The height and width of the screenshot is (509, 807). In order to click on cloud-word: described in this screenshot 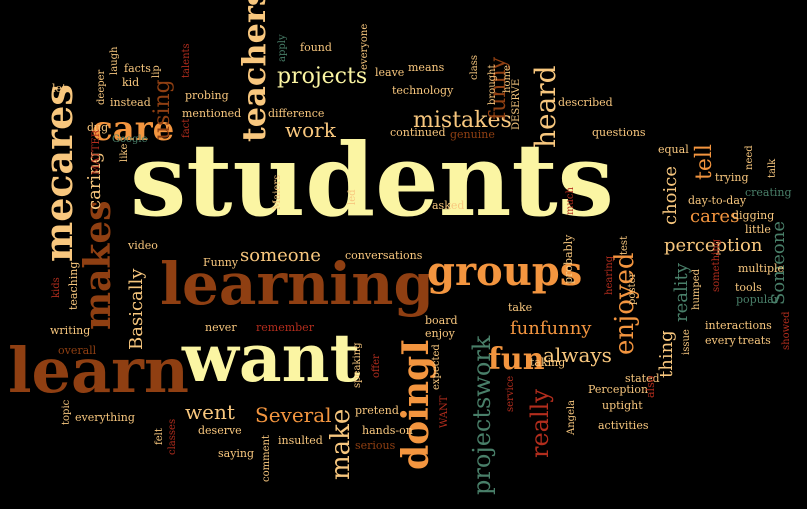, I will do `click(585, 102)`.